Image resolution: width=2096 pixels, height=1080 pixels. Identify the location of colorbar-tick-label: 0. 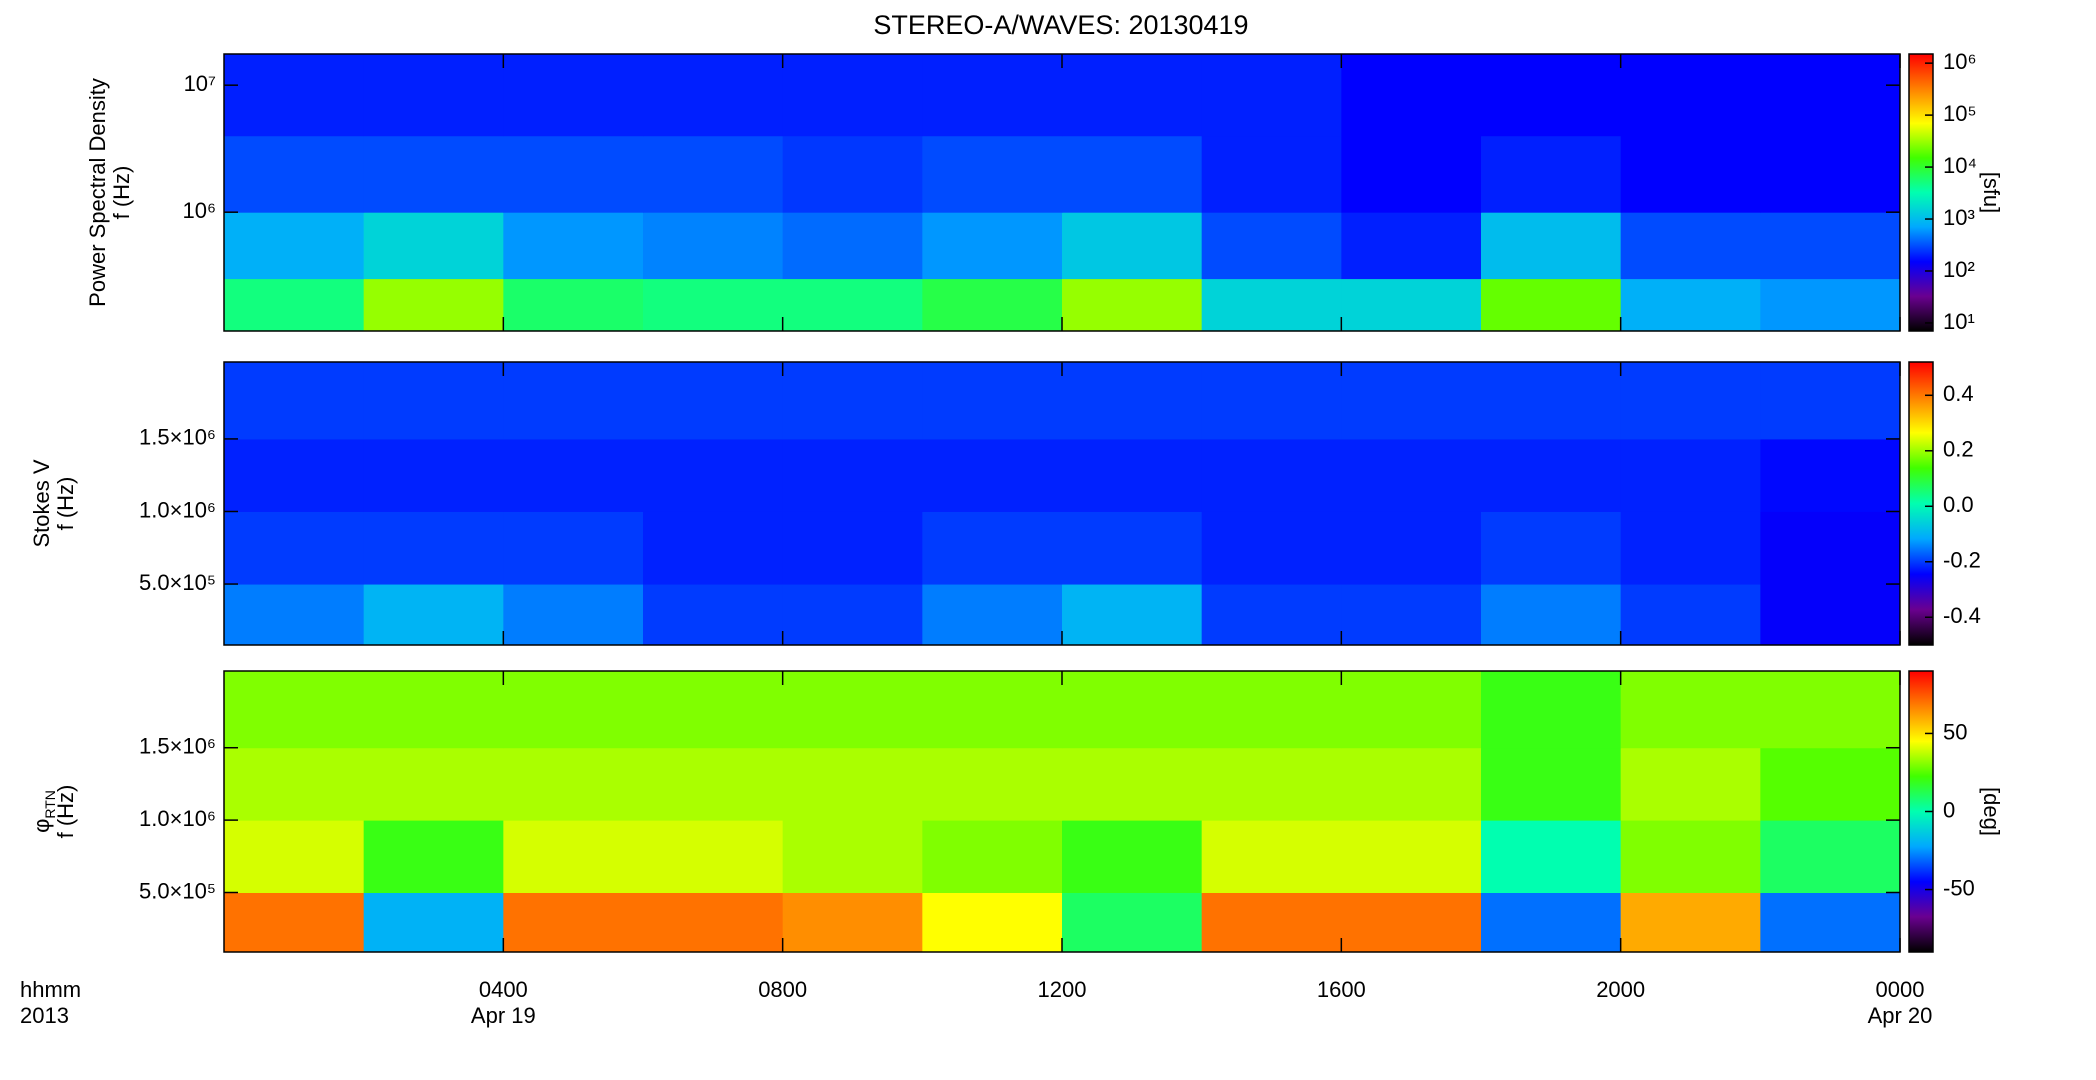
(1949, 809).